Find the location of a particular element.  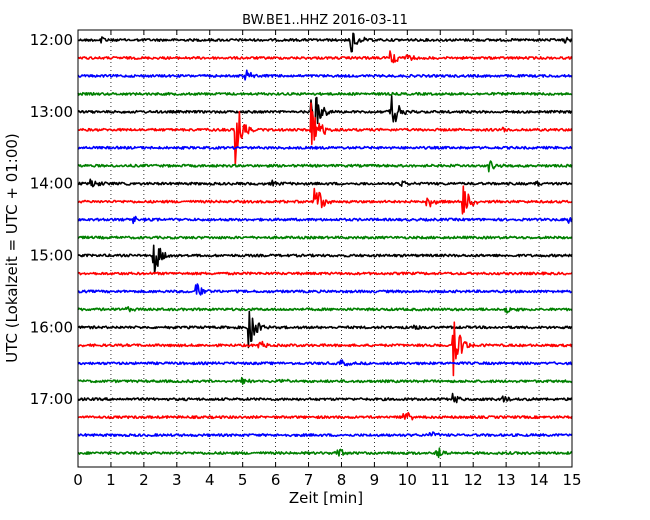

y-tick-label: 16:00 is located at coordinates (51, 327).